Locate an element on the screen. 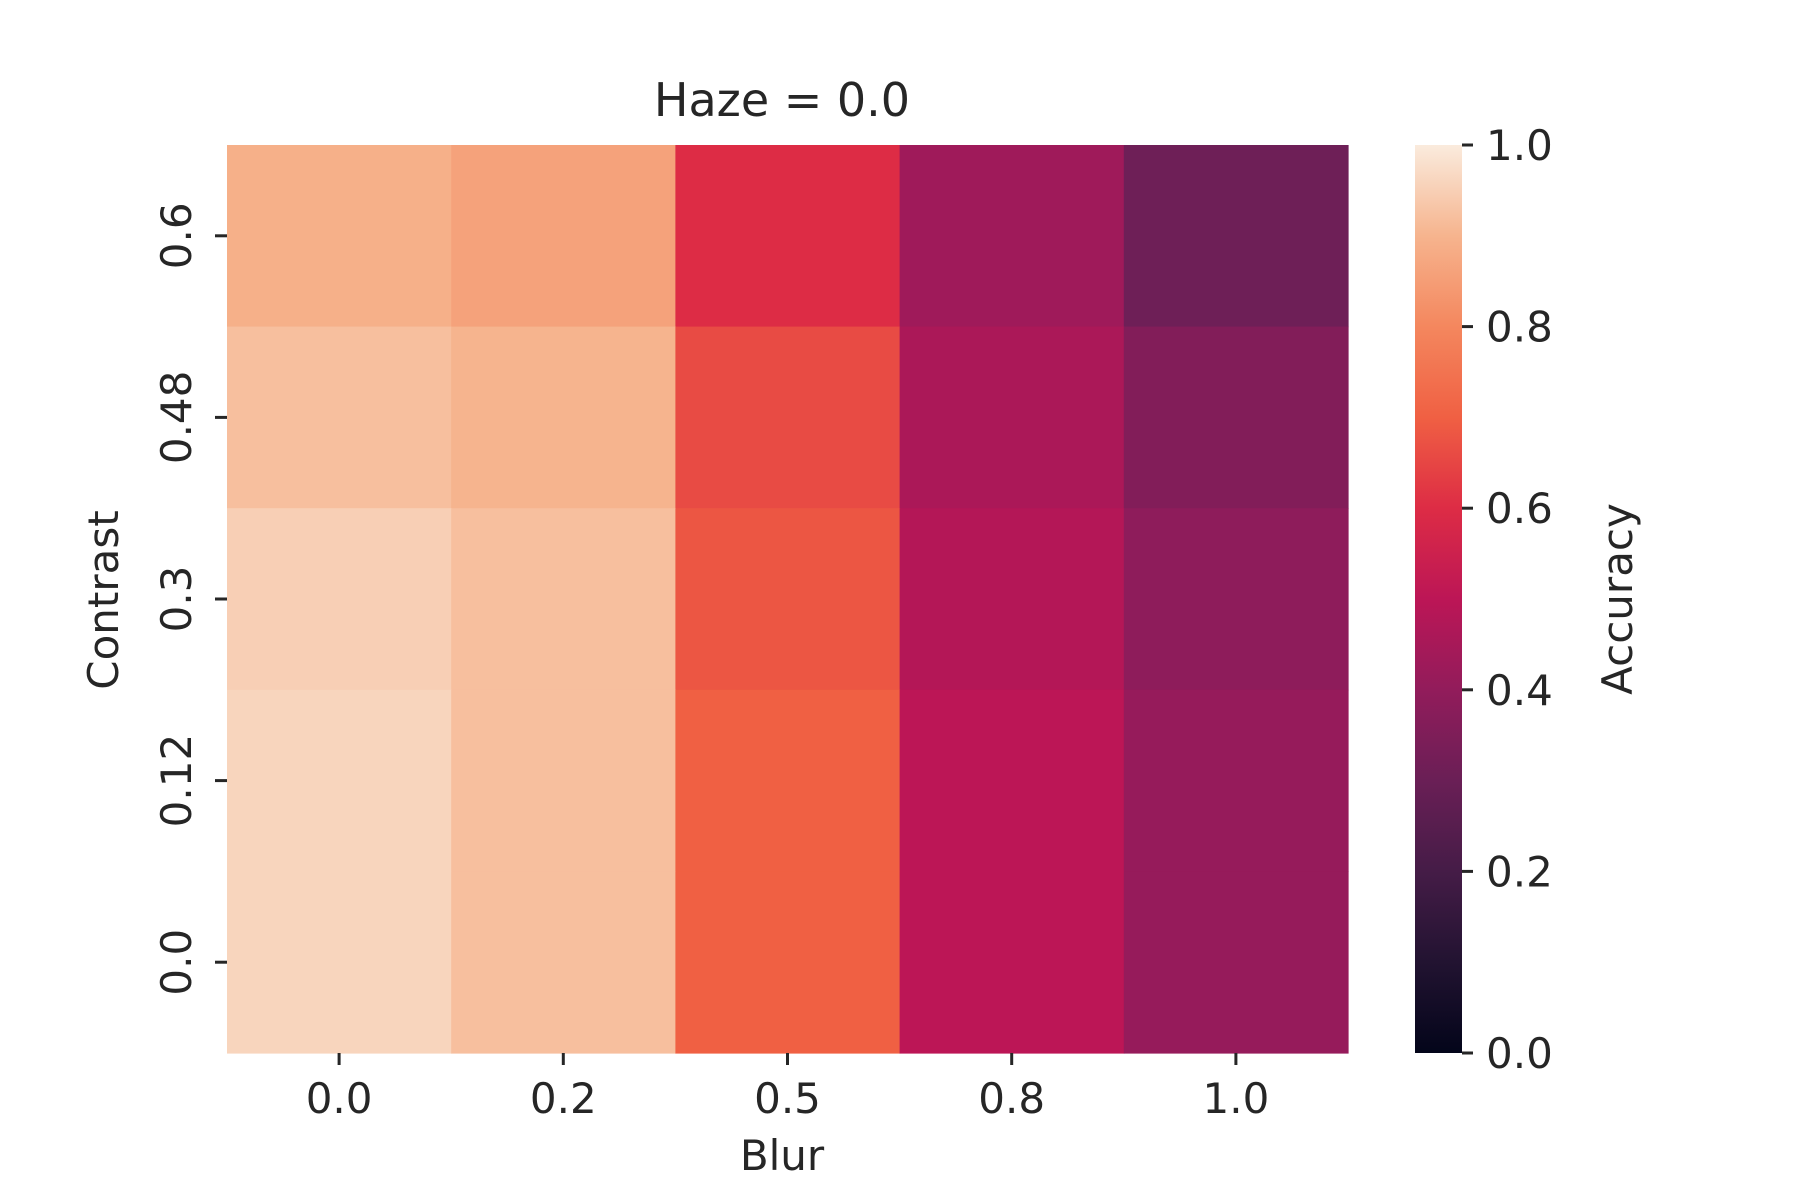 This screenshot has height=1200, width=1800. colorbar-tick-label: 0.0 is located at coordinates (1519, 1053).